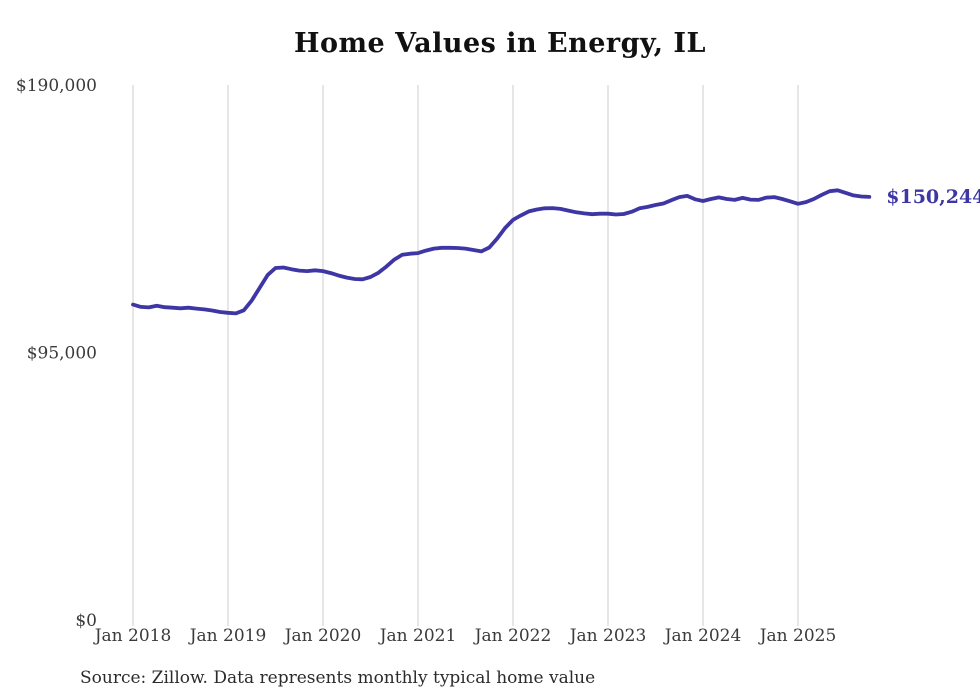  Describe the element at coordinates (417, 636) in the screenshot. I see `x-tick-label: Jan 2021` at that location.